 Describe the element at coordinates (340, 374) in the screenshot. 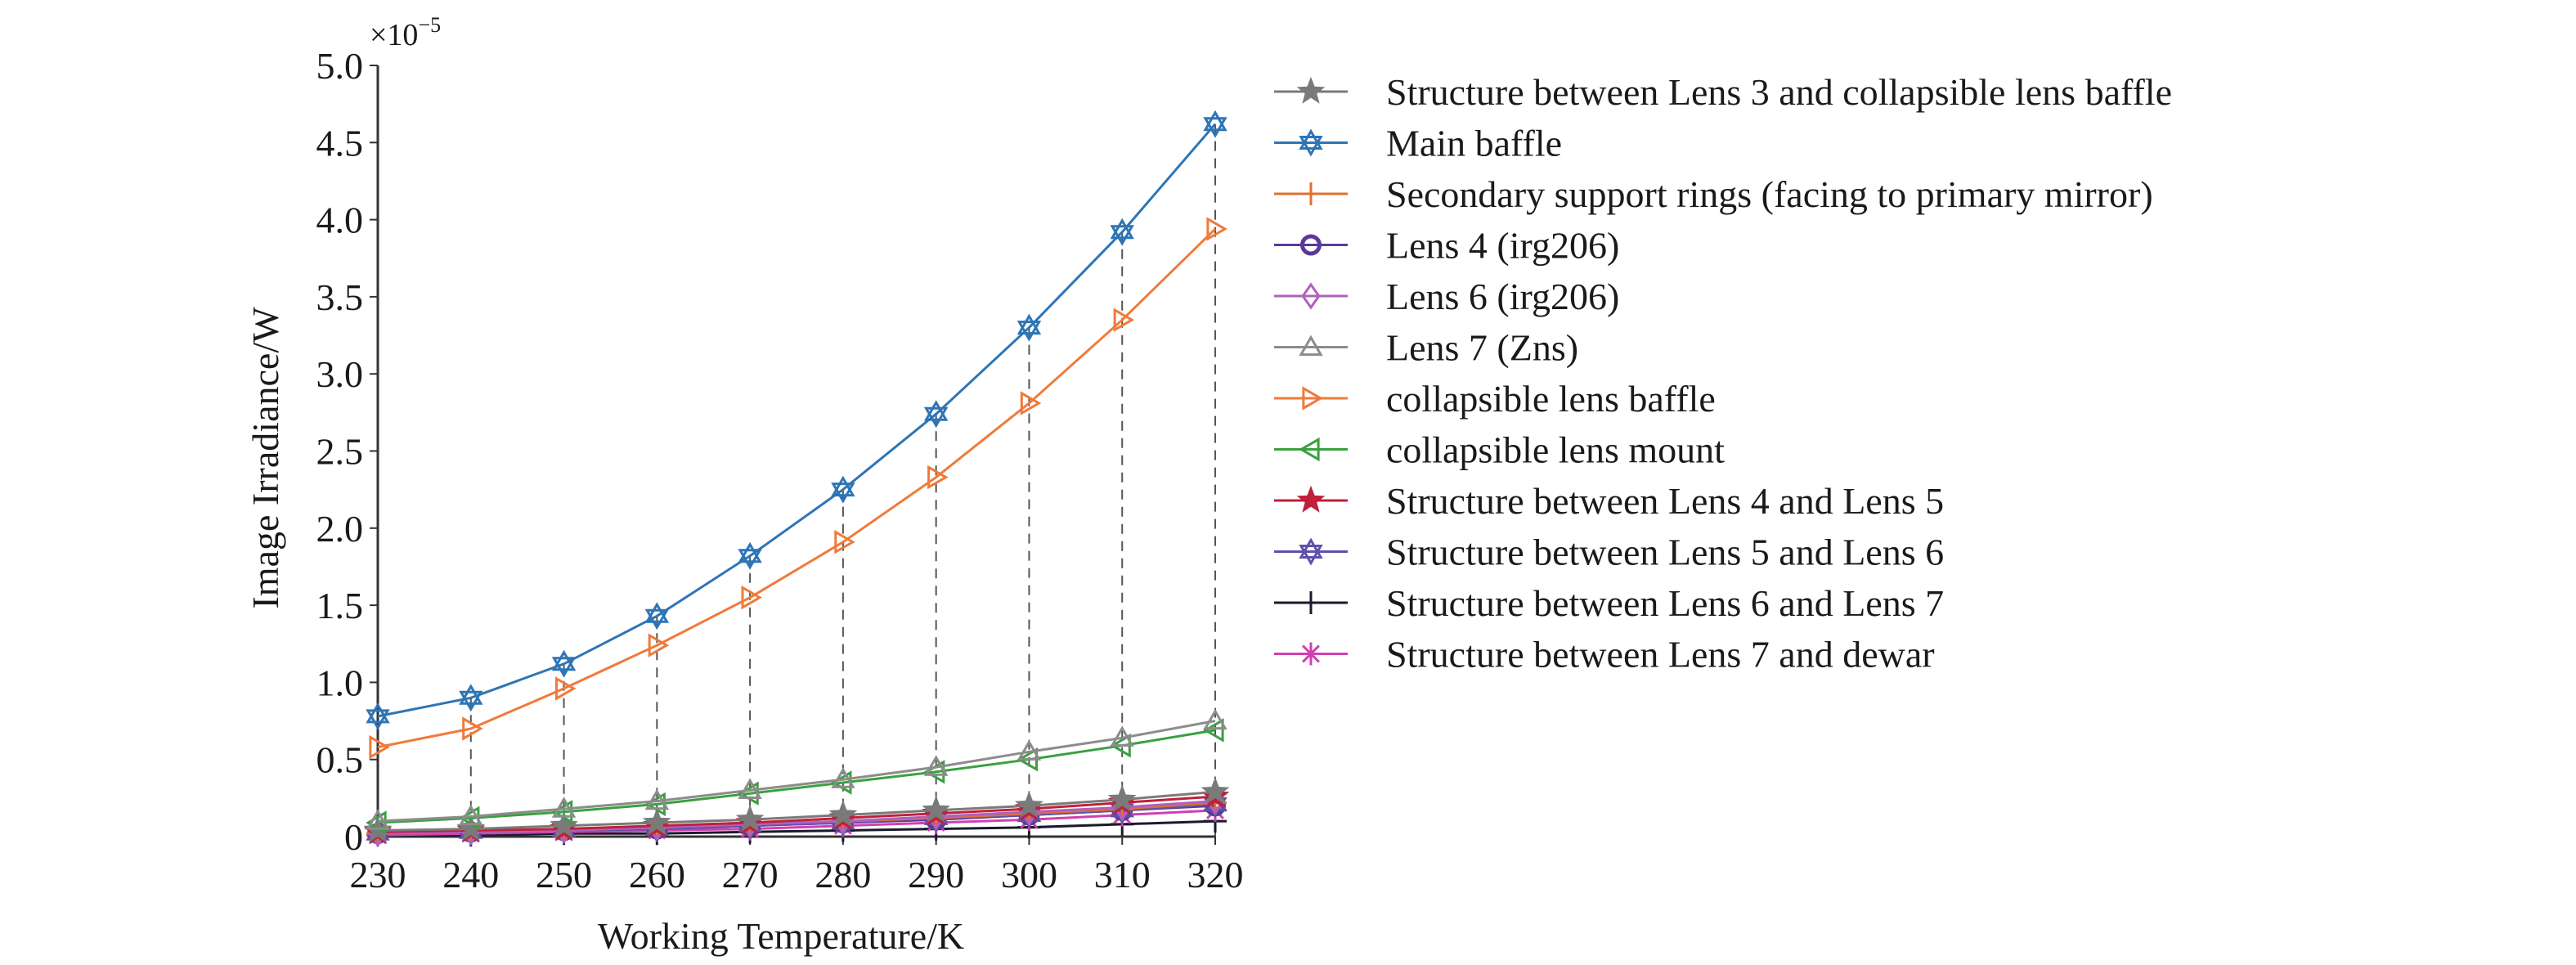

I see `y-tick-label: 3.0` at that location.